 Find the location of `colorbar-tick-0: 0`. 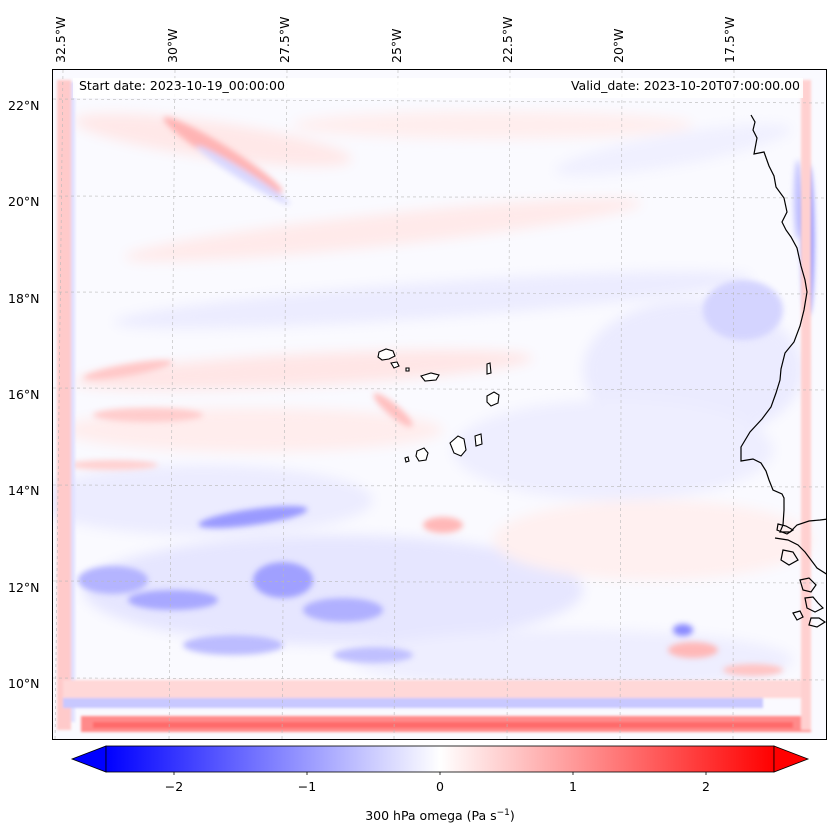

colorbar-tick-0: 0 is located at coordinates (440, 786).